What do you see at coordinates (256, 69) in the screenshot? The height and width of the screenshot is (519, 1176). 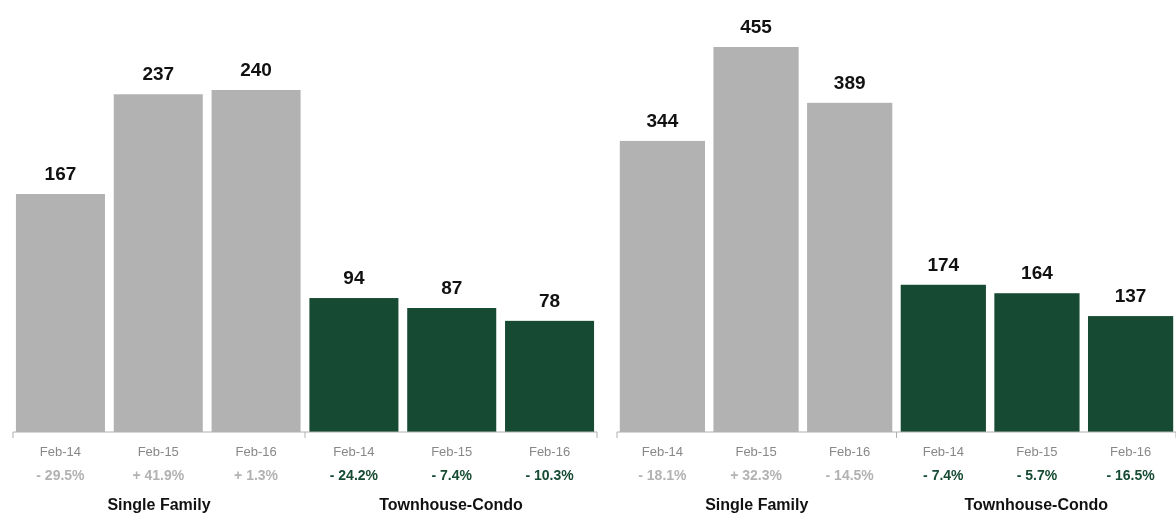 I see `data-label: 240` at bounding box center [256, 69].